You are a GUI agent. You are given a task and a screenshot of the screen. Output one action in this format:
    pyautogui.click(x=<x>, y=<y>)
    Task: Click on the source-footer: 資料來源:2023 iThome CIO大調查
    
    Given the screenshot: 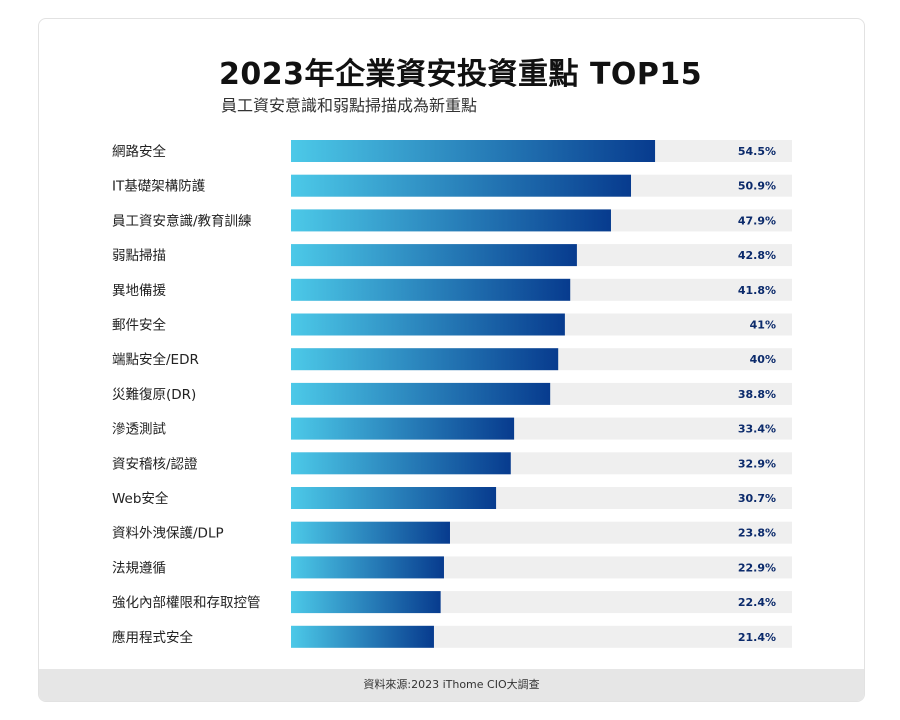 What is the action you would take?
    pyautogui.click(x=451, y=685)
    